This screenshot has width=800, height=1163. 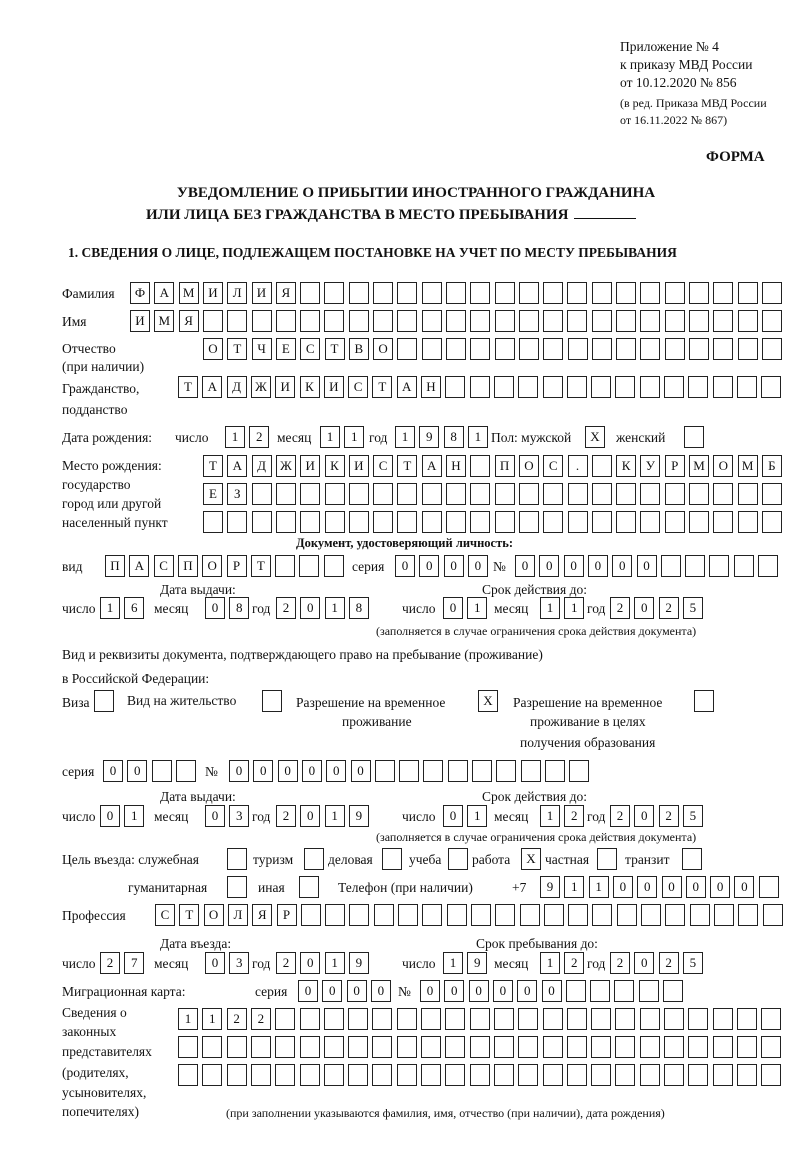 What do you see at coordinates (620, 963) in the screenshot?
I see `char-cell: 2` at bounding box center [620, 963].